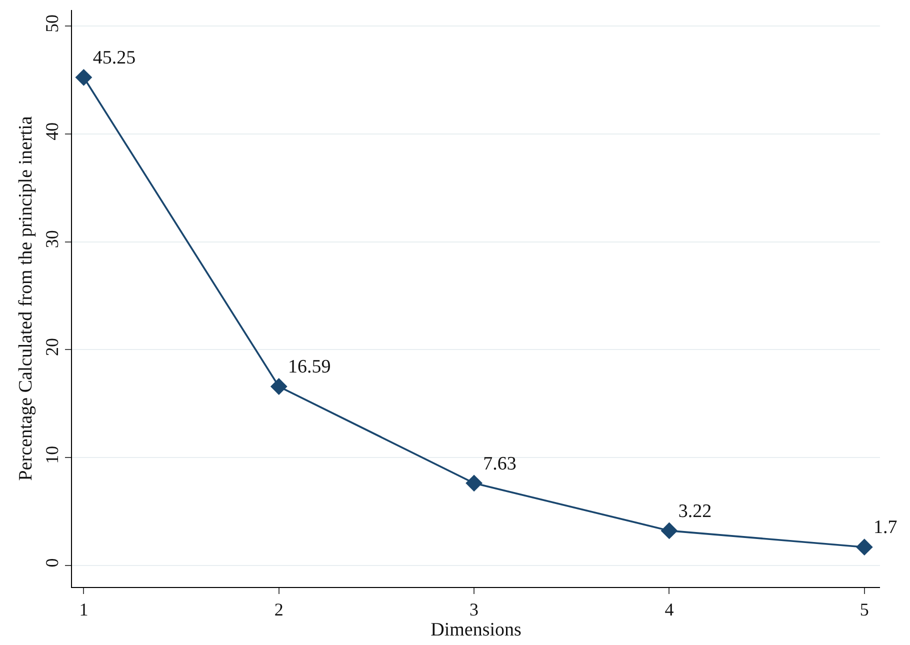  I want to click on x-tick-label: 5, so click(864, 610).